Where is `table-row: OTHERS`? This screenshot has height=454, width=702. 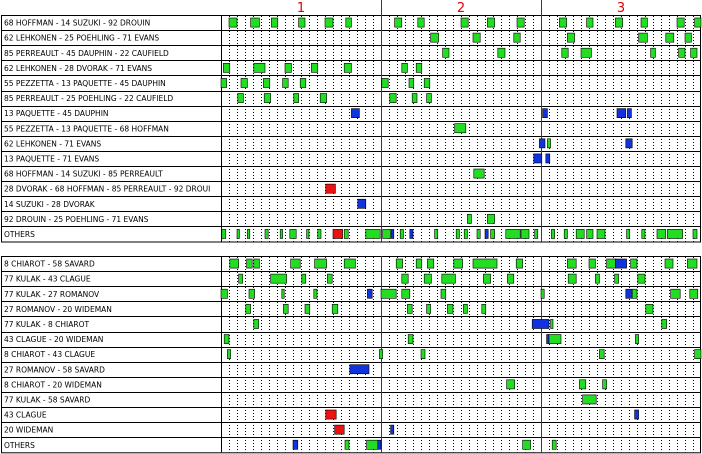
table-row: OTHERS is located at coordinates (280, 444).